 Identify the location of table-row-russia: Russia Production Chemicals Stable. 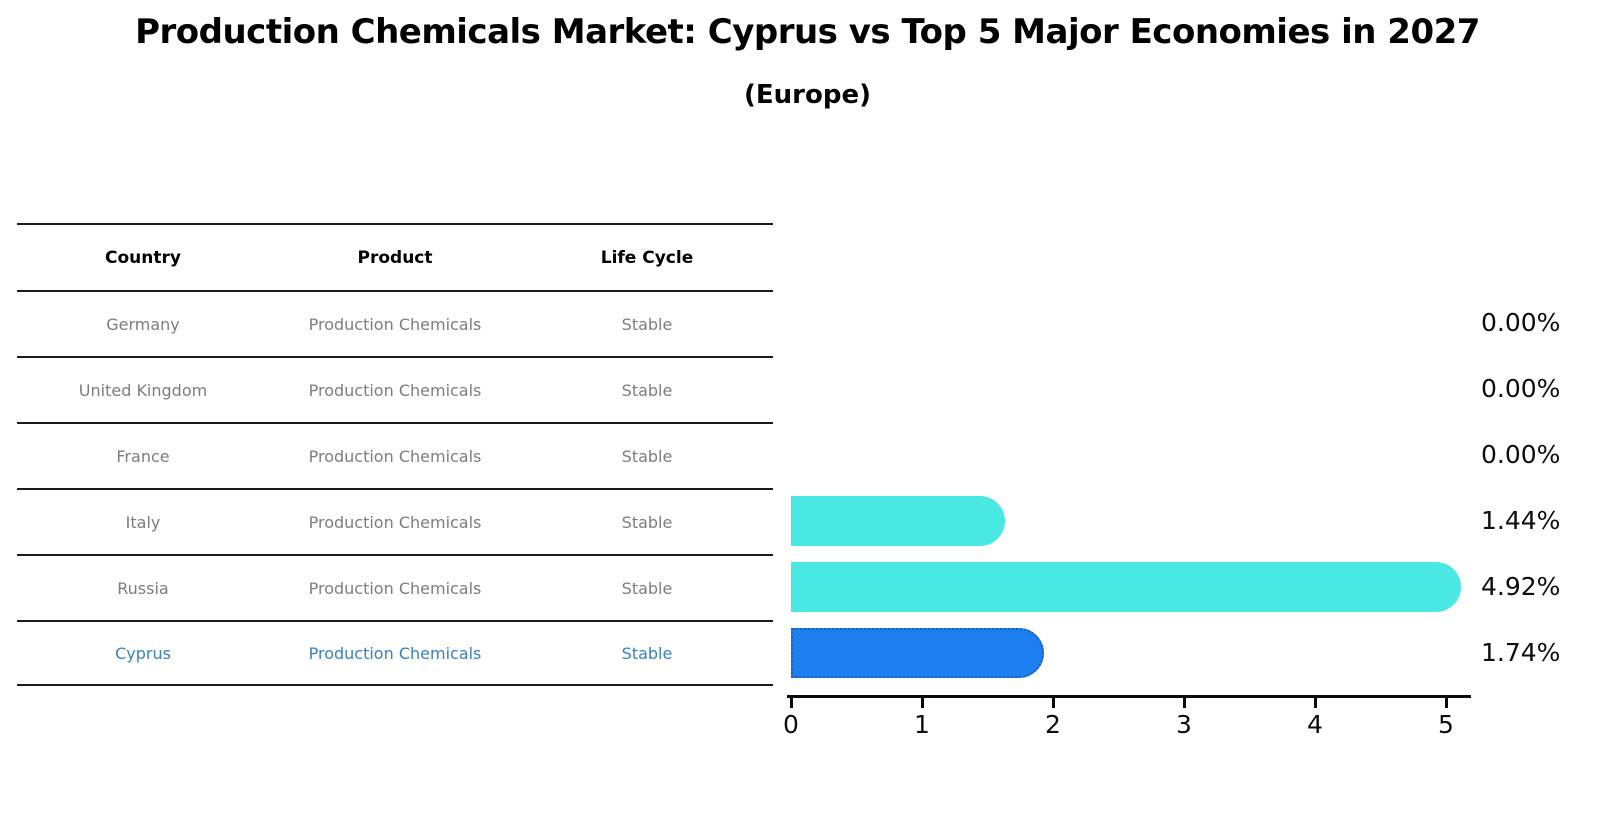
(395, 587).